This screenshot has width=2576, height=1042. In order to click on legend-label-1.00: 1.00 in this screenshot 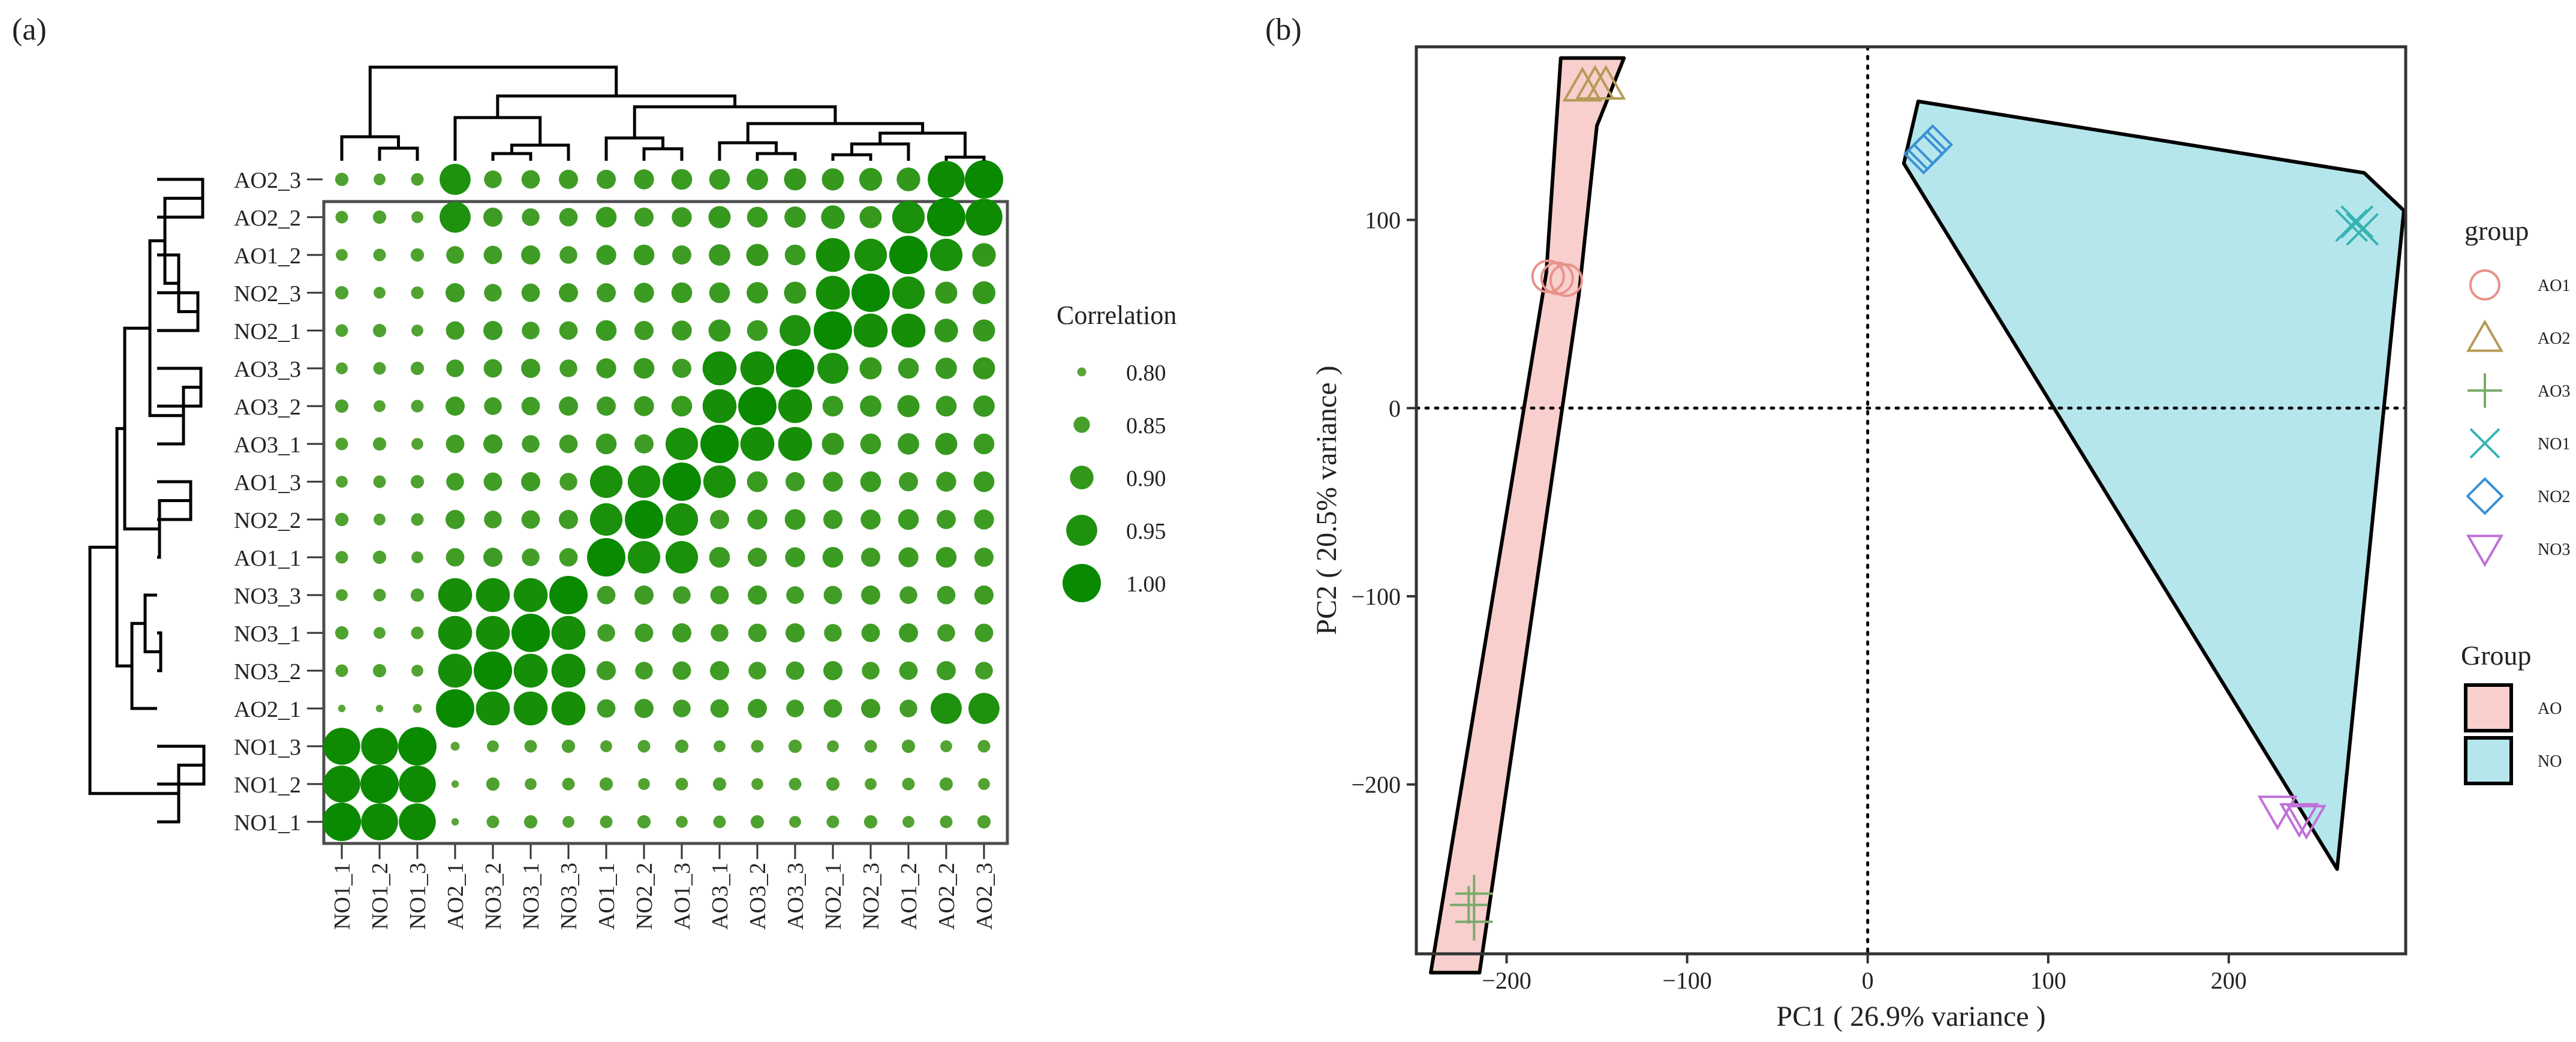, I will do `click(1146, 584)`.